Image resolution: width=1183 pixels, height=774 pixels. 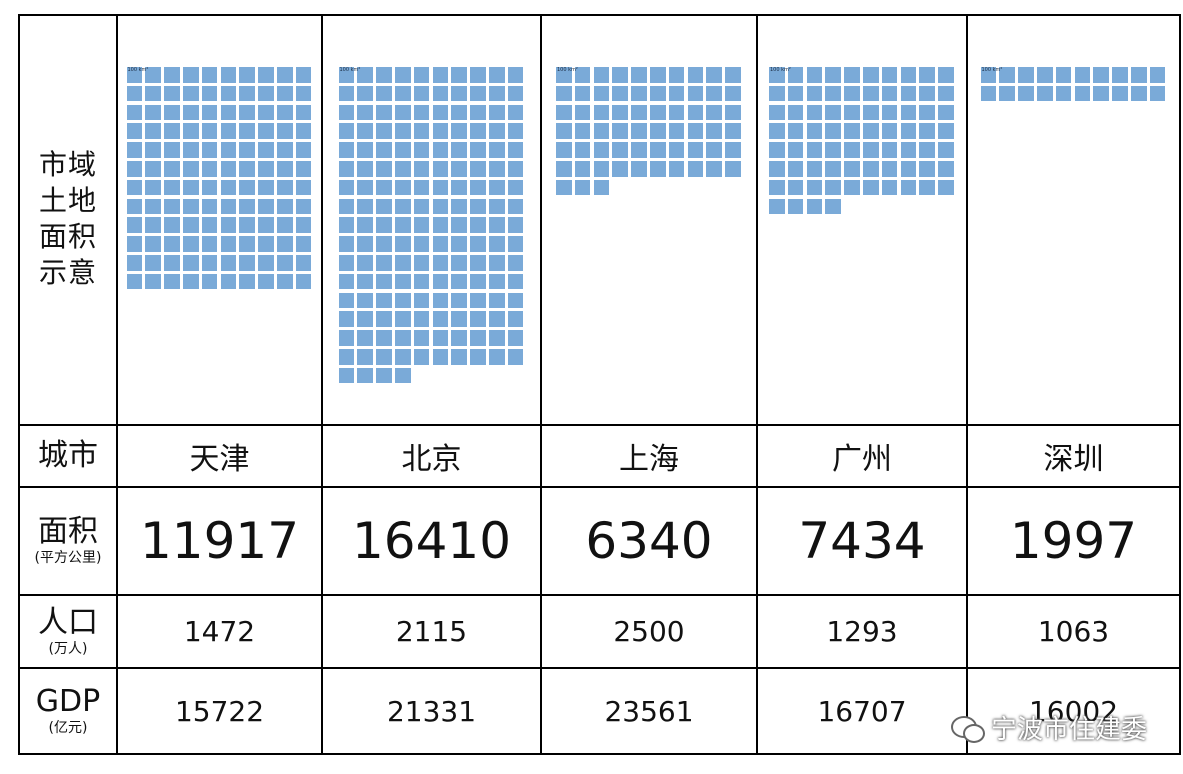 I want to click on label-line: 示意, so click(x=67, y=272).